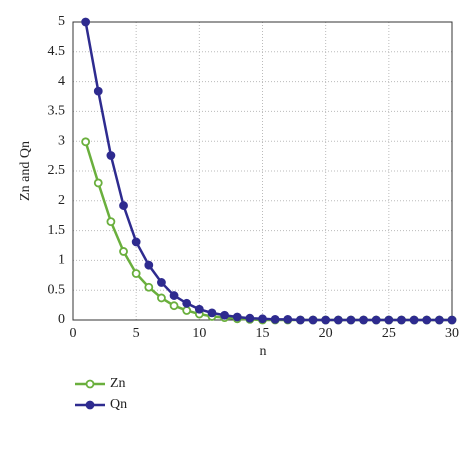 The width and height of the screenshot is (474, 449). I want to click on y-tick-label: 3.5, so click(57, 111).